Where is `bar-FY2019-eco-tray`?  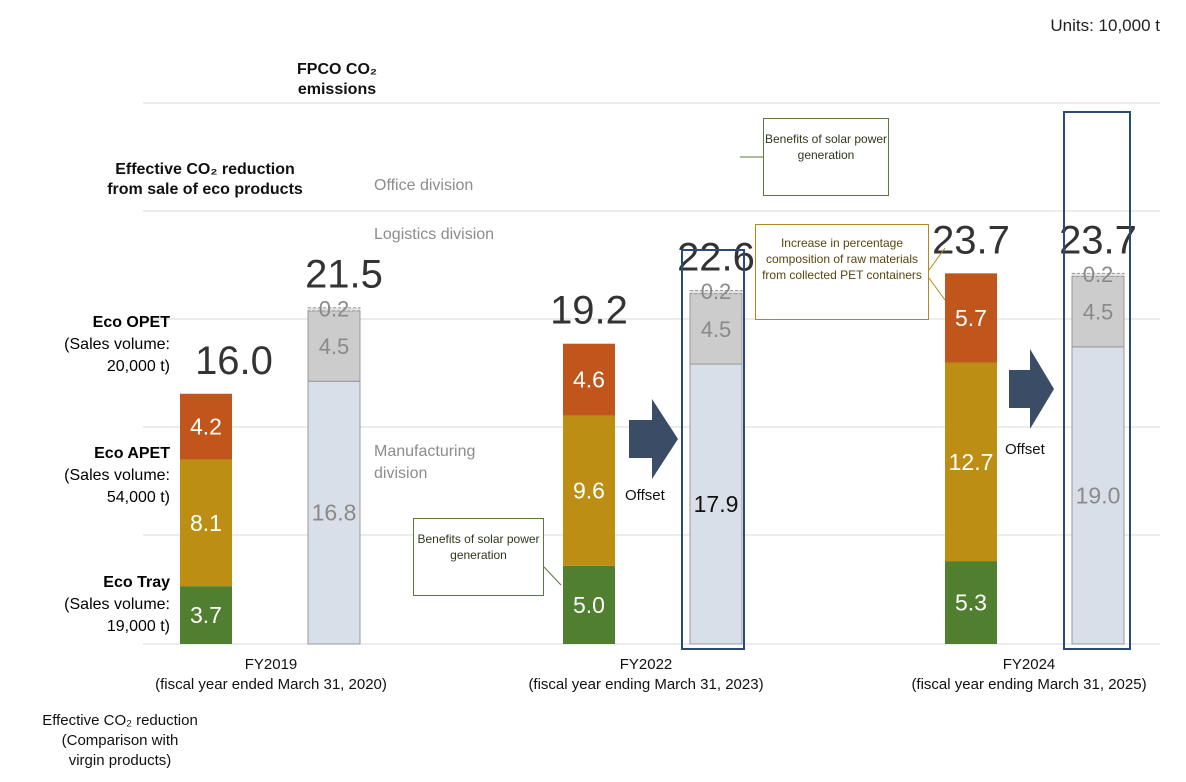 bar-FY2019-eco-tray is located at coordinates (206, 615).